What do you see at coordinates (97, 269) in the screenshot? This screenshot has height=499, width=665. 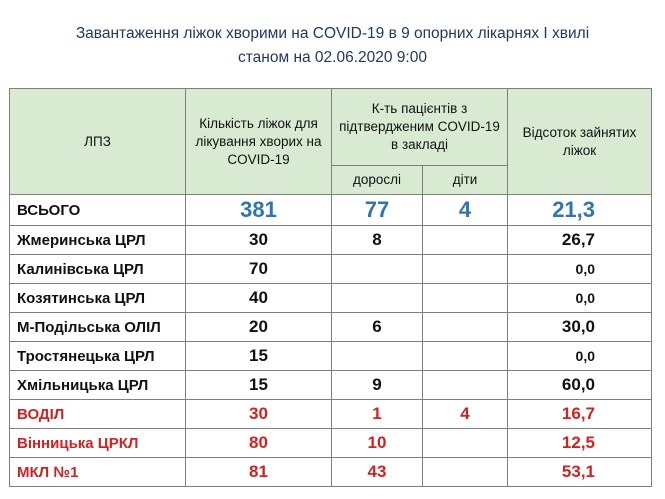 I see `hospital-name: Калинівська ЦРЛ` at bounding box center [97, 269].